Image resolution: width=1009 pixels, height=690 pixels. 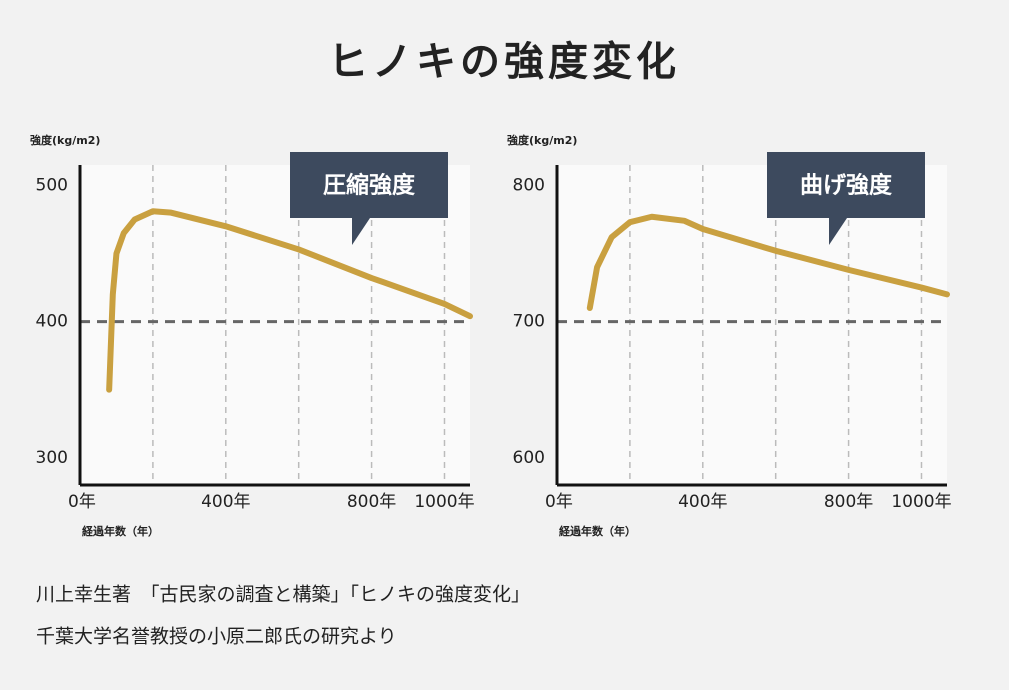 I want to click on y-tick-label: 500, so click(x=52, y=185).